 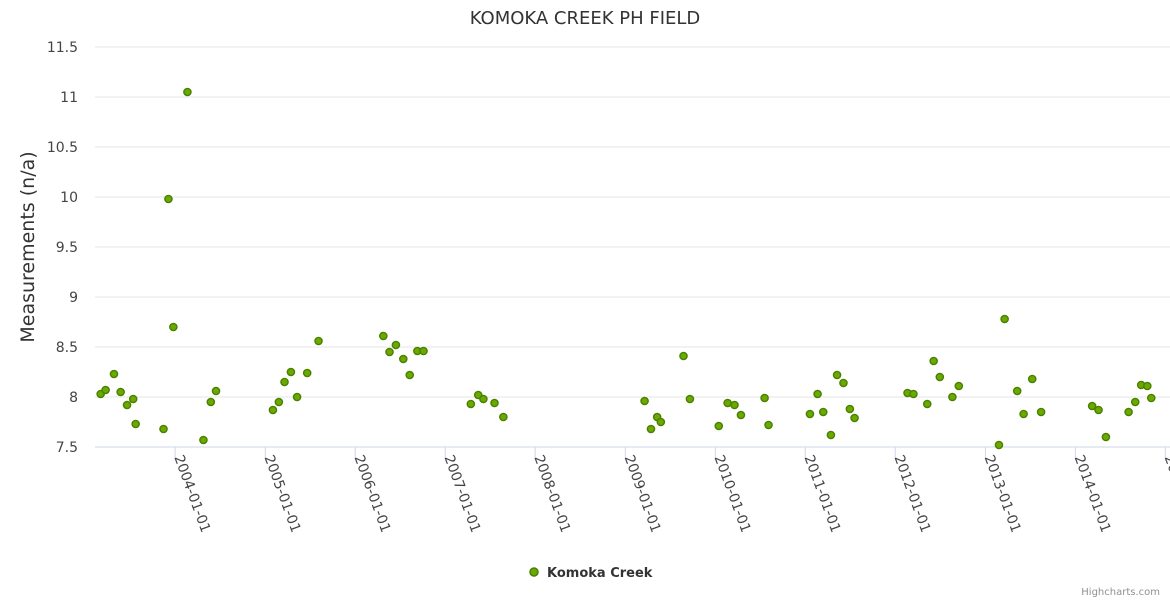 What do you see at coordinates (911, 494) in the screenshot?
I see `x-tick-label: 2012-01-01` at bounding box center [911, 494].